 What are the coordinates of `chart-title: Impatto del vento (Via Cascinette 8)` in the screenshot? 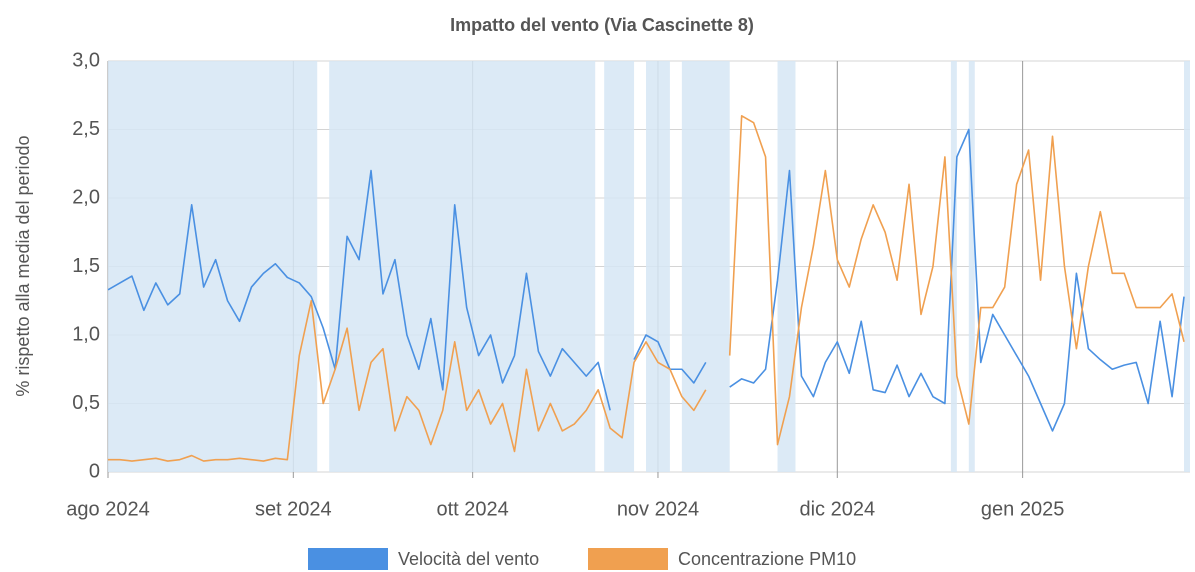 It's located at (602, 25).